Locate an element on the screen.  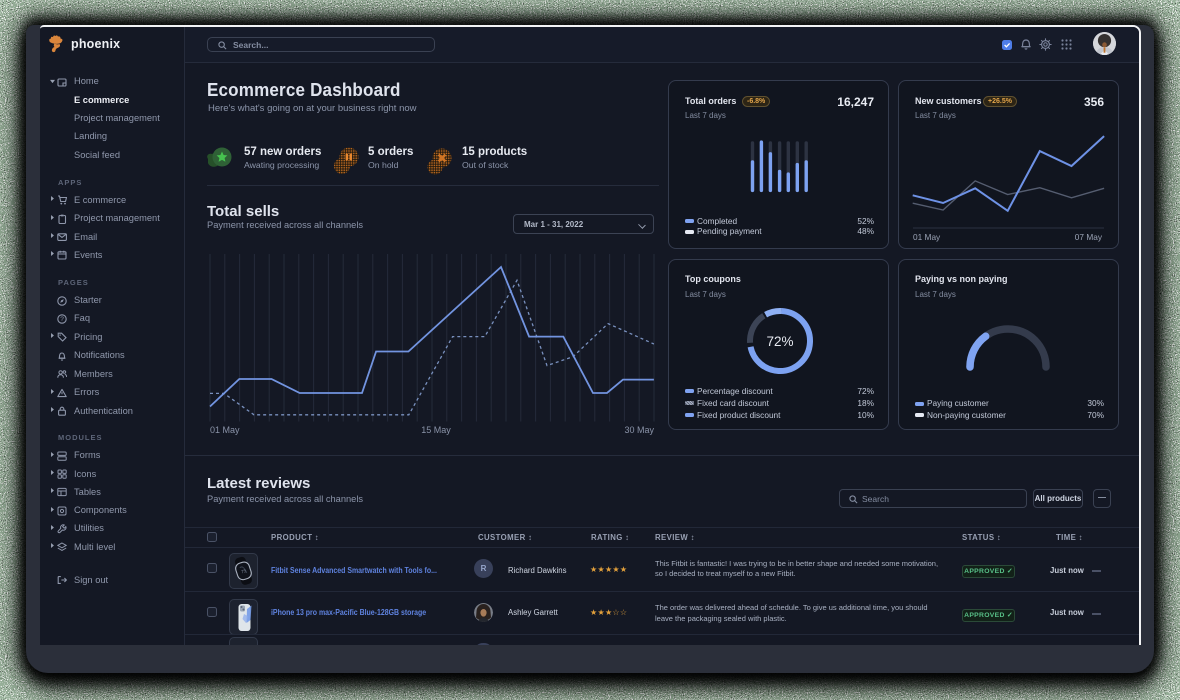
svg-text: 75 is located at coordinates (243, 571).